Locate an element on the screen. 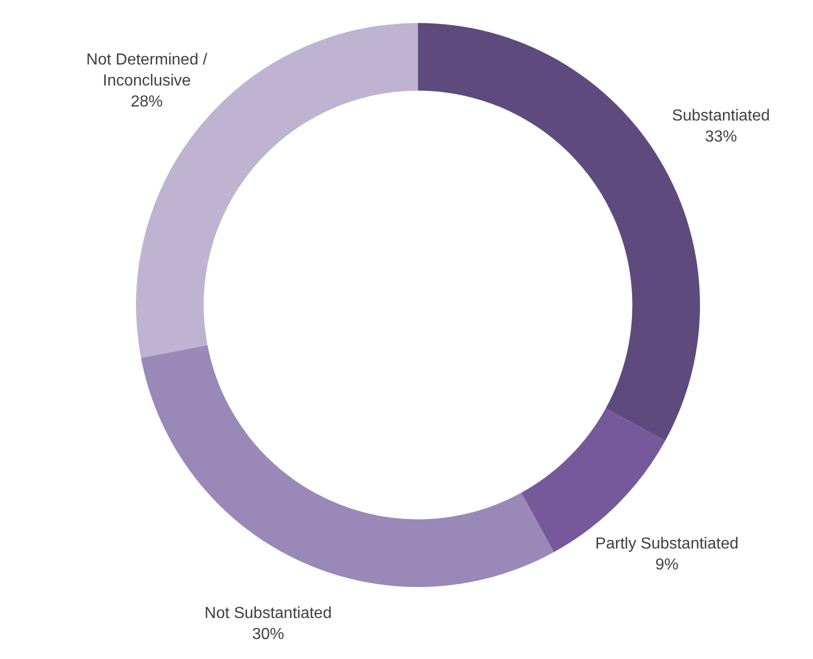 The image size is (813, 659). slice-label: Partly Substantiated is located at coordinates (667, 543).